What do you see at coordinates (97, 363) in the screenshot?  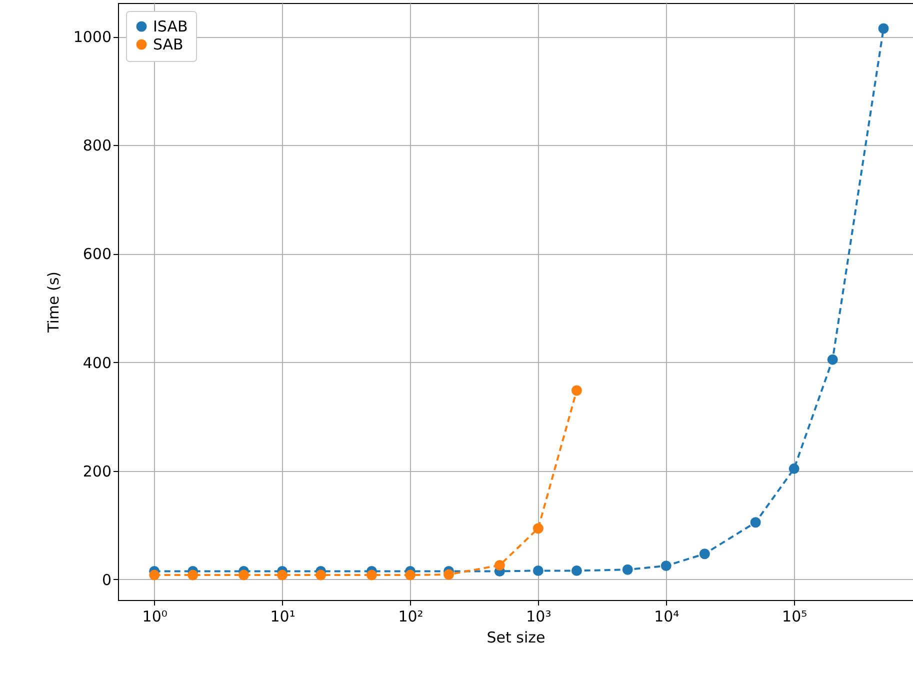 I see `y-tick-label: 400` at bounding box center [97, 363].